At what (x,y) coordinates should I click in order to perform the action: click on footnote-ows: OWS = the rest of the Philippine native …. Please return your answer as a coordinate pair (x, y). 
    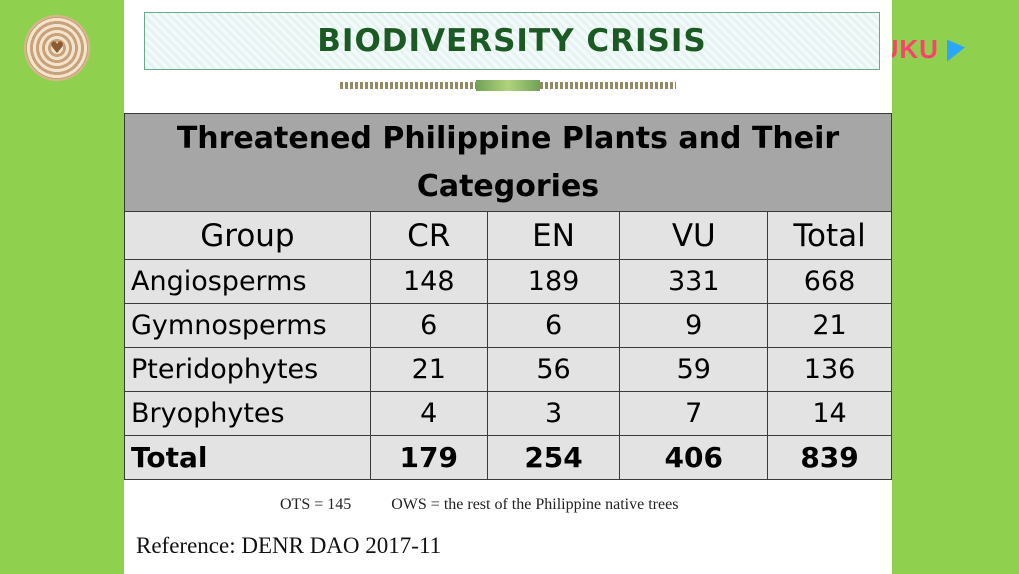
    Looking at the image, I should click on (535, 504).